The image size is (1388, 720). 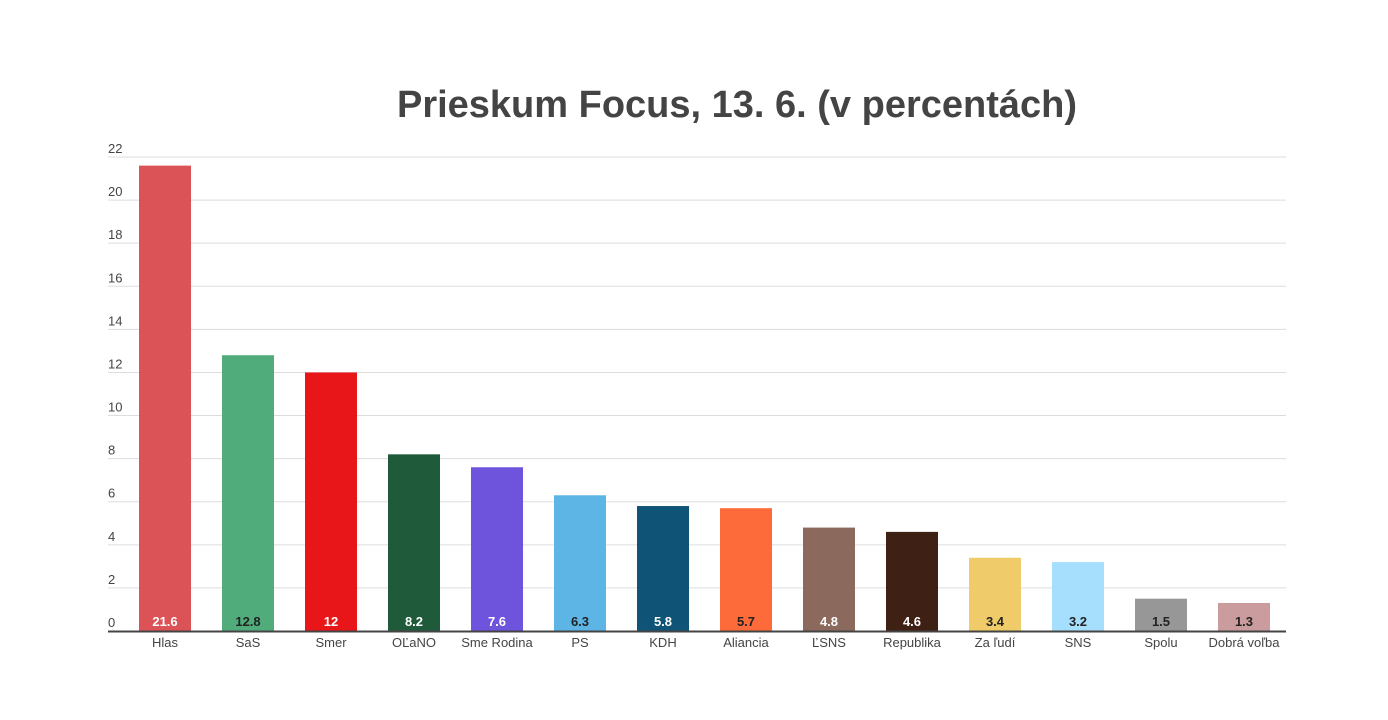 What do you see at coordinates (497, 621) in the screenshot?
I see `data-label: 7.6` at bounding box center [497, 621].